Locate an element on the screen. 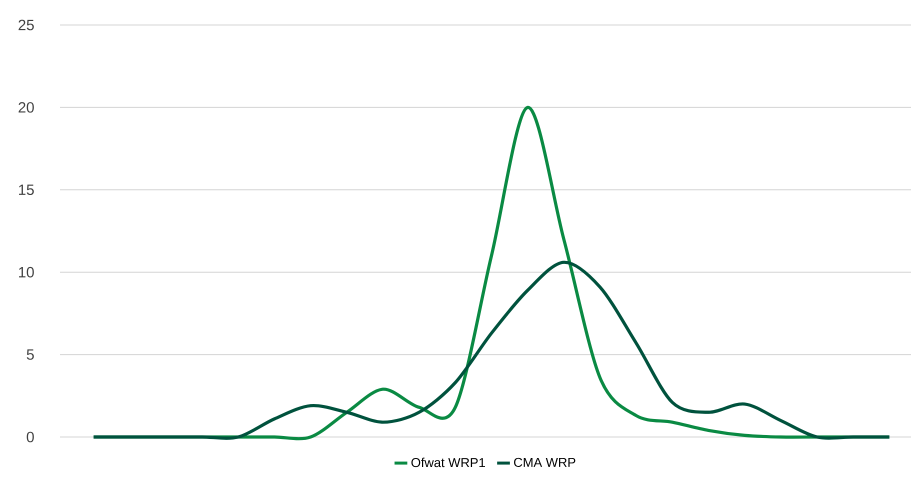  legend-label: CMA WRP is located at coordinates (545, 462).